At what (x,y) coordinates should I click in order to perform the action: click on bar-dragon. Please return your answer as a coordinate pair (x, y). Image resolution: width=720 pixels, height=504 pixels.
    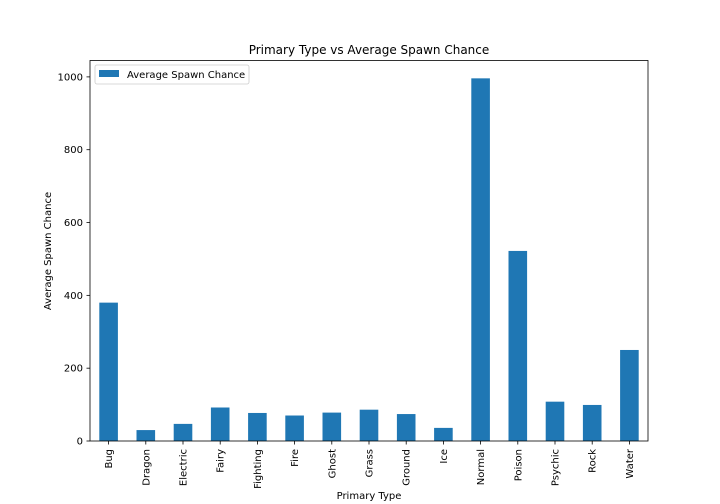
    Looking at the image, I should click on (146, 435).